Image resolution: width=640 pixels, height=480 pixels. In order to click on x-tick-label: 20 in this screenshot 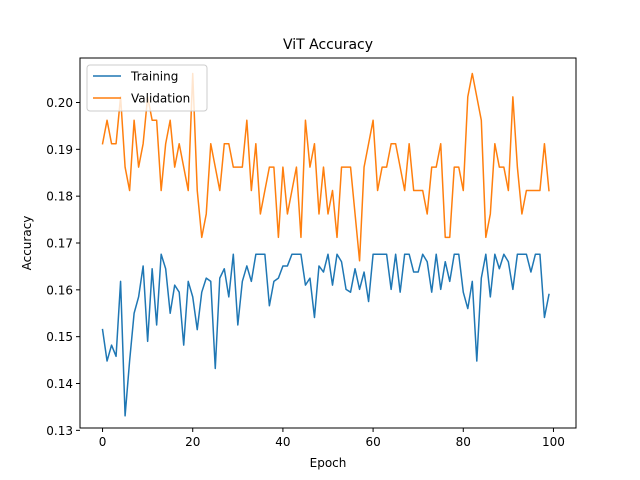, I will do `click(192, 442)`.